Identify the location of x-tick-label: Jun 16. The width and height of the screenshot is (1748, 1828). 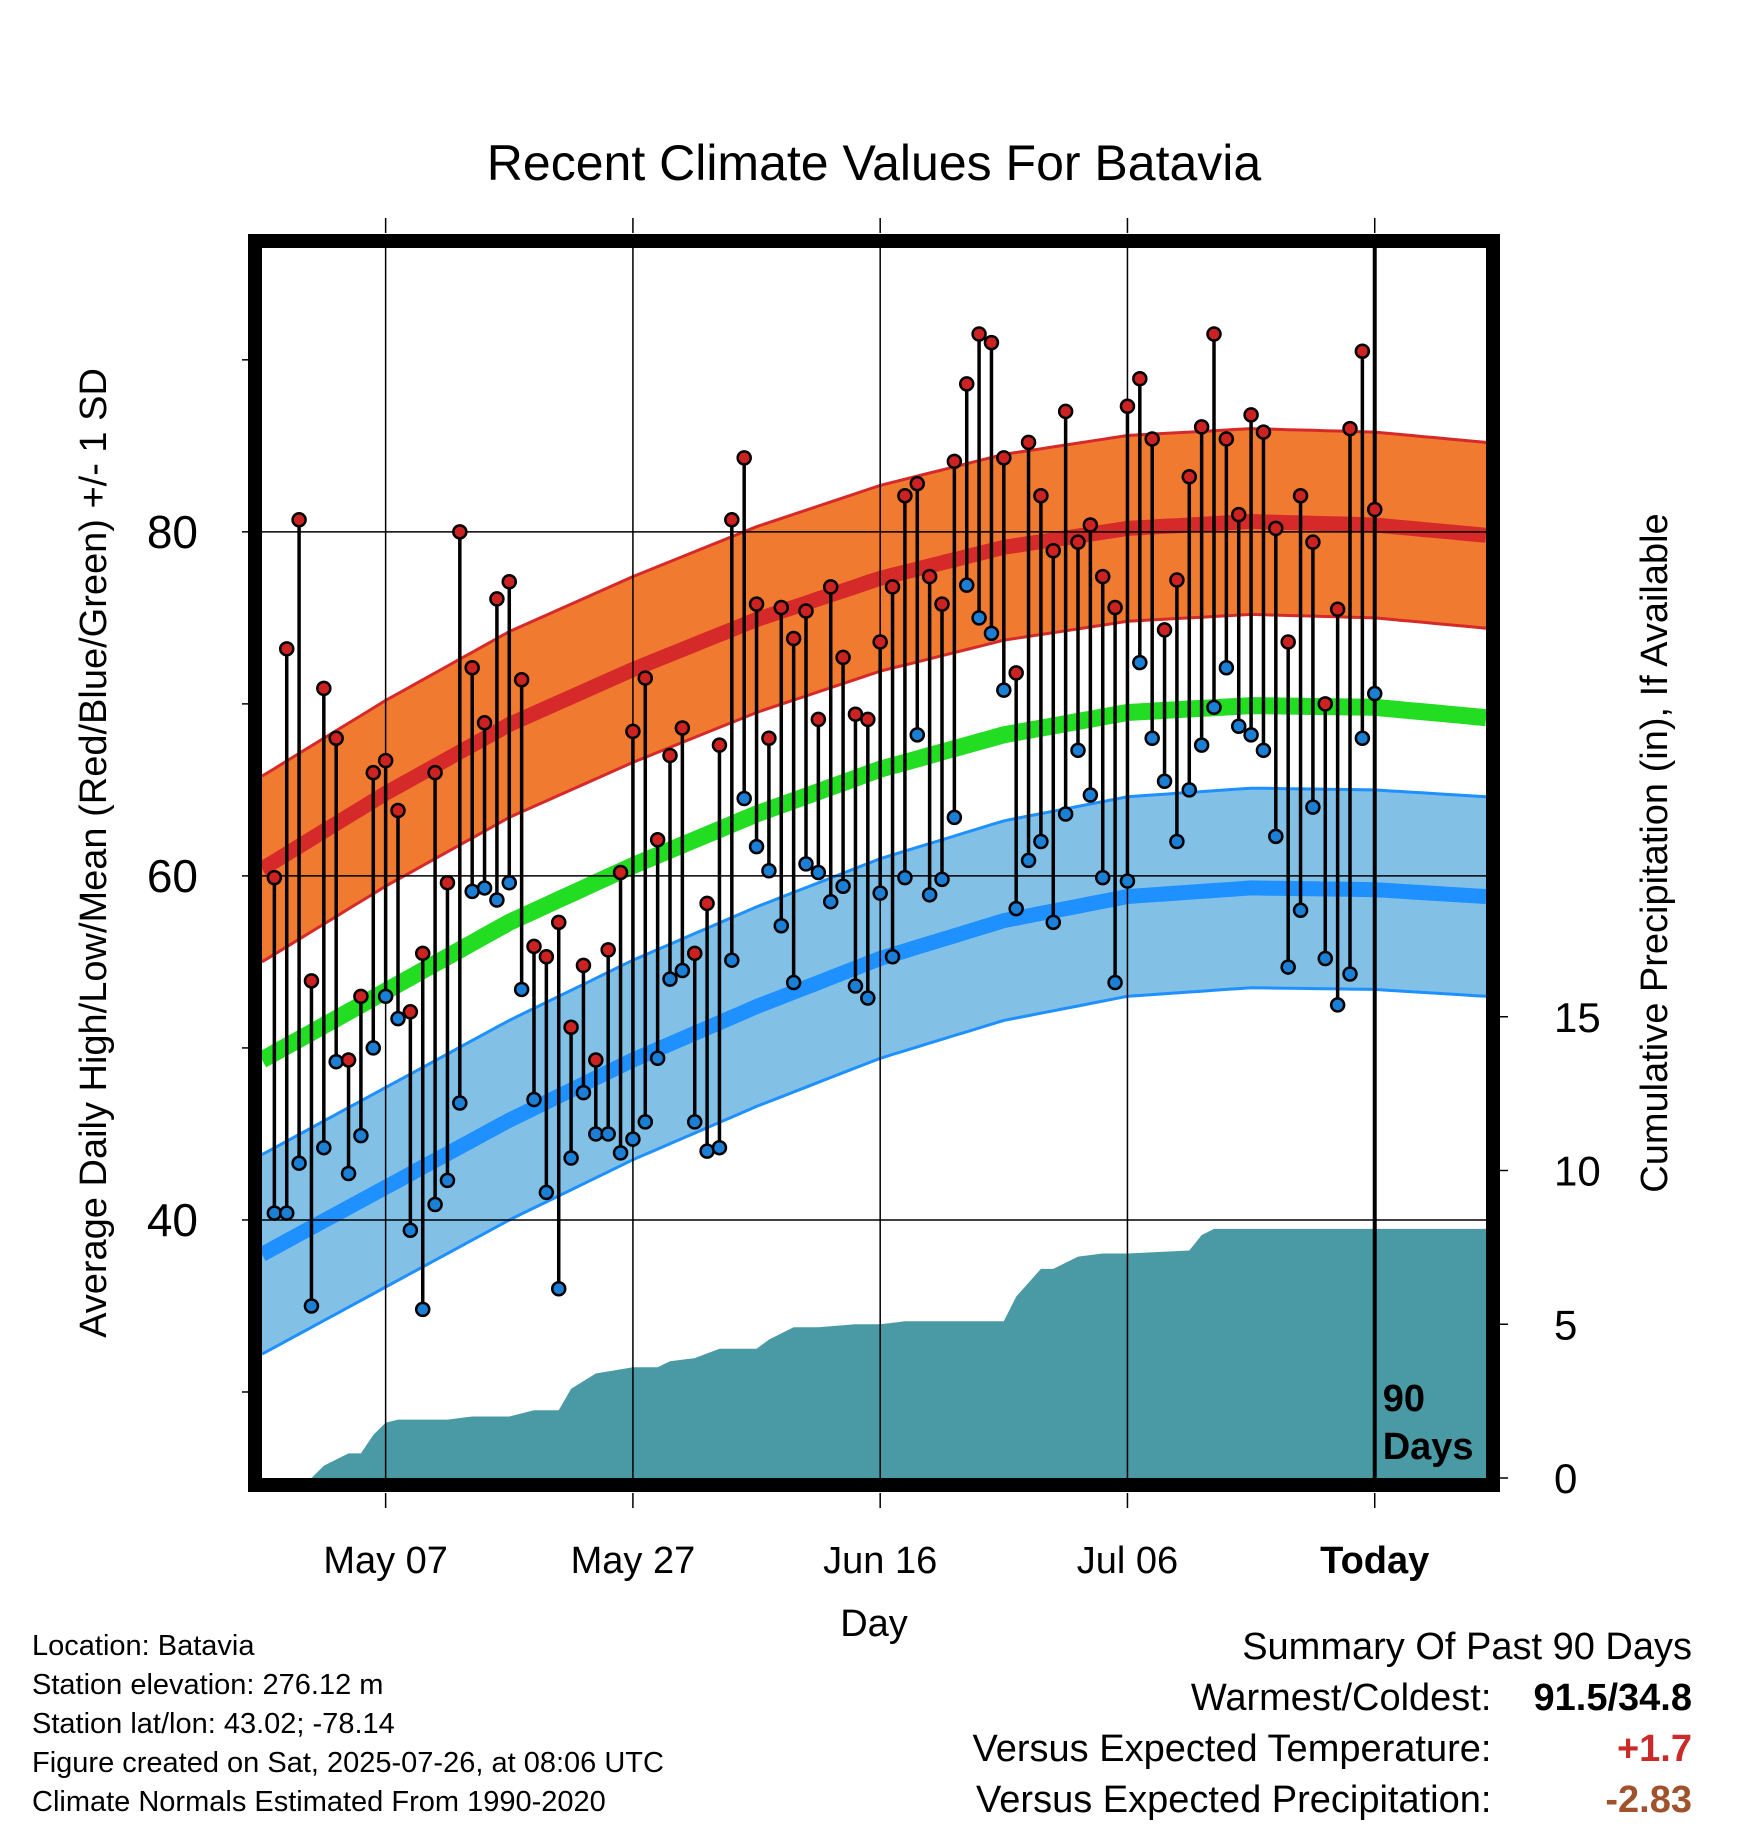
(880, 1561).